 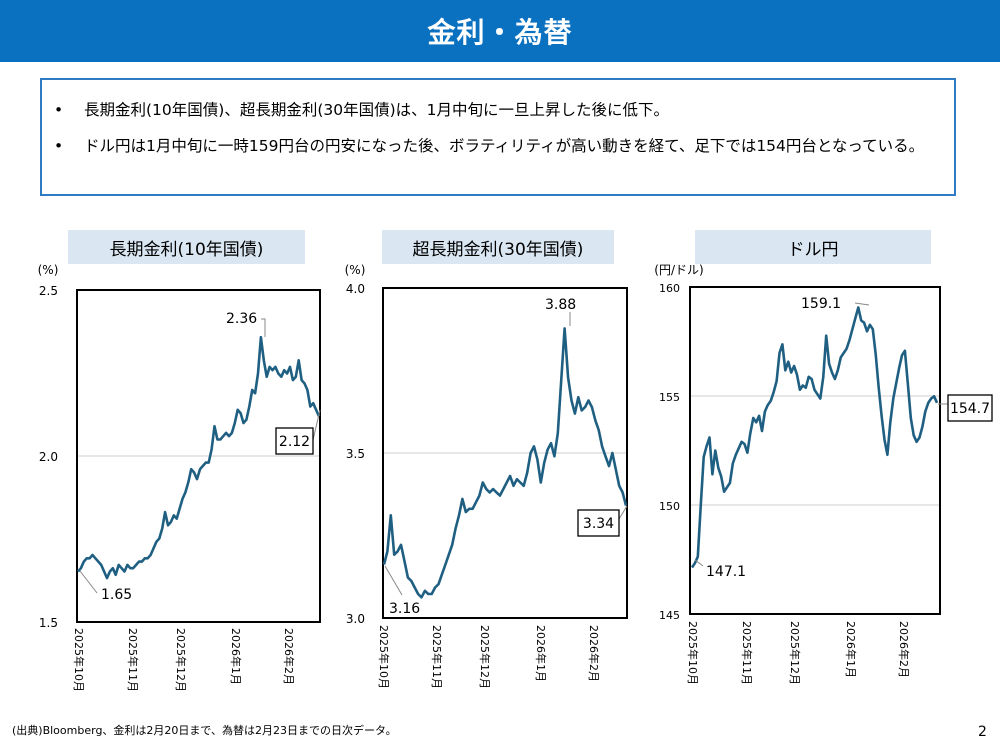 What do you see at coordinates (726, 572) in the screenshot?
I see `annotation-low: 147.1` at bounding box center [726, 572].